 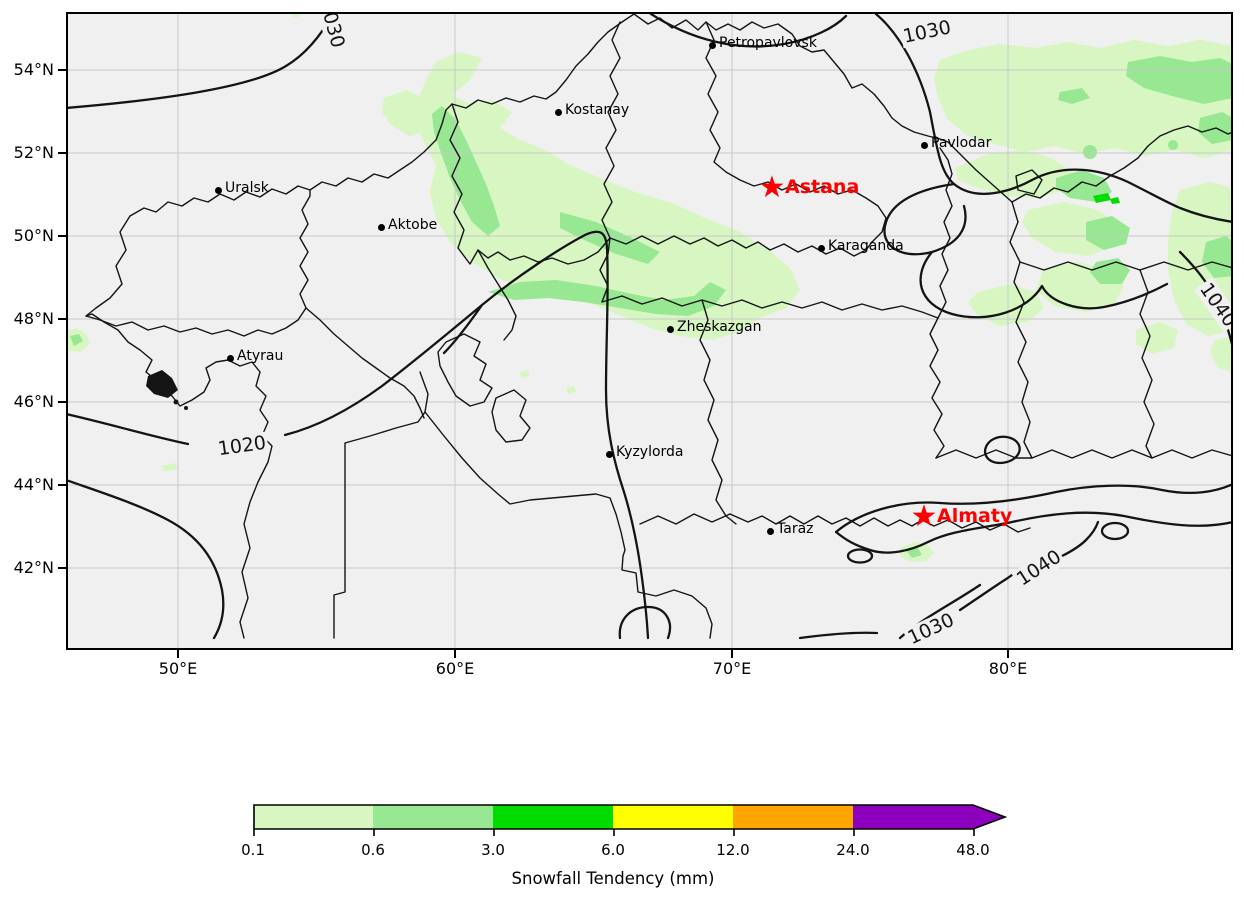 I want to click on colorbar-tick-label: 6.0, so click(x=613, y=850).